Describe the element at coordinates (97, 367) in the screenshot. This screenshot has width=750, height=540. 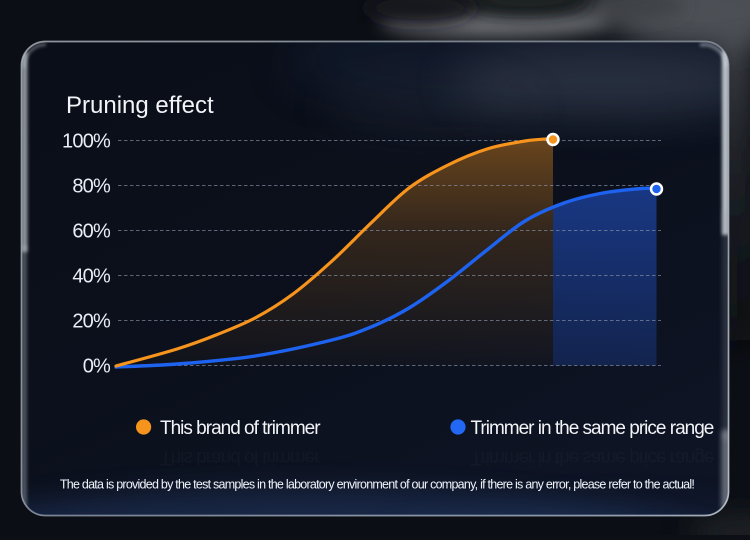
I see `svg-text: 0%` at that location.